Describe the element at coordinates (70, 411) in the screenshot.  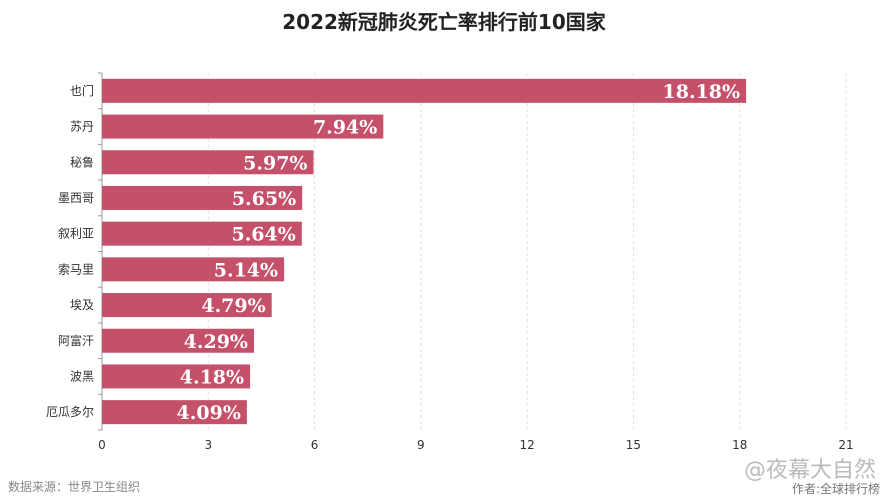
I see `category-label: 厄瓜多尔` at that location.